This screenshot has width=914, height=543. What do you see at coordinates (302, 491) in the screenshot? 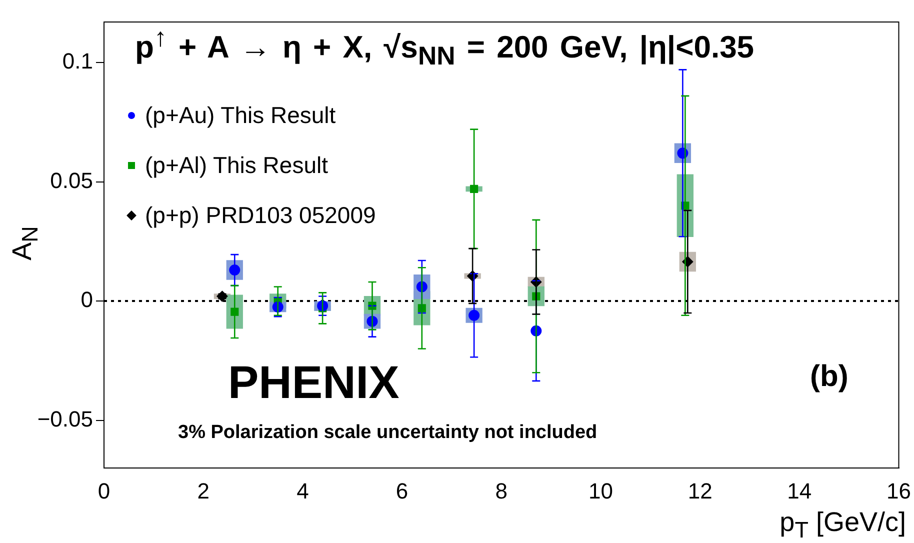
I see `x-tick-label: 4` at bounding box center [302, 491].